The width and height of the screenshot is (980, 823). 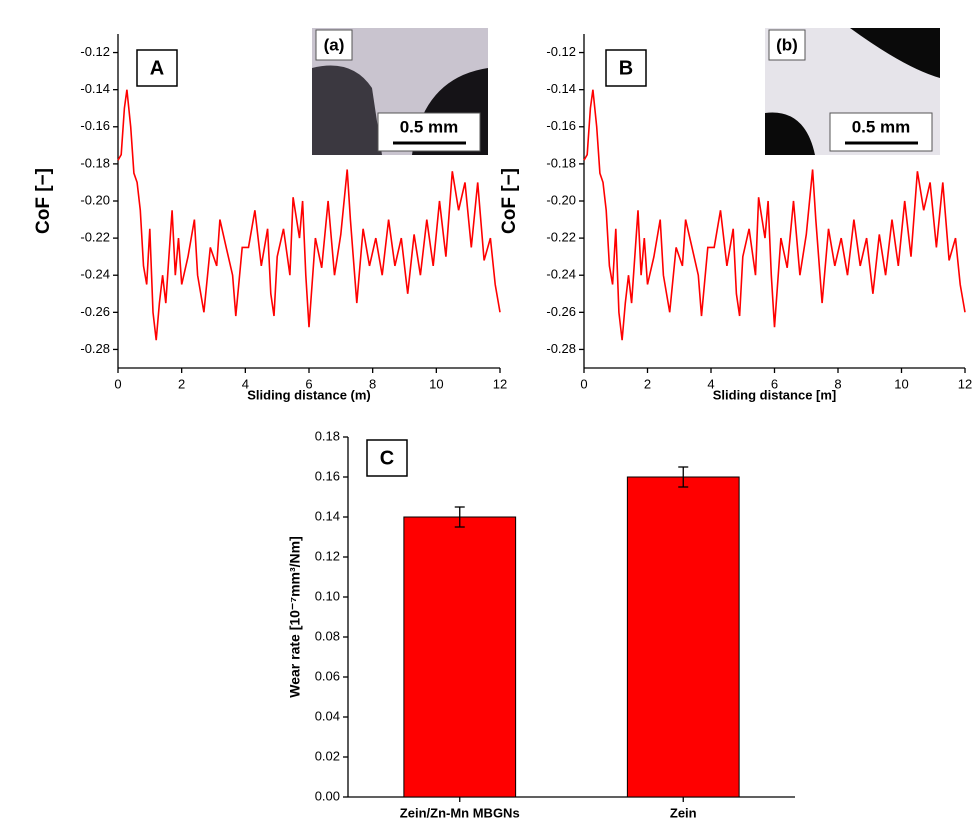 What do you see at coordinates (683, 812) in the screenshot?
I see `x-tick-label: Zein` at bounding box center [683, 812].